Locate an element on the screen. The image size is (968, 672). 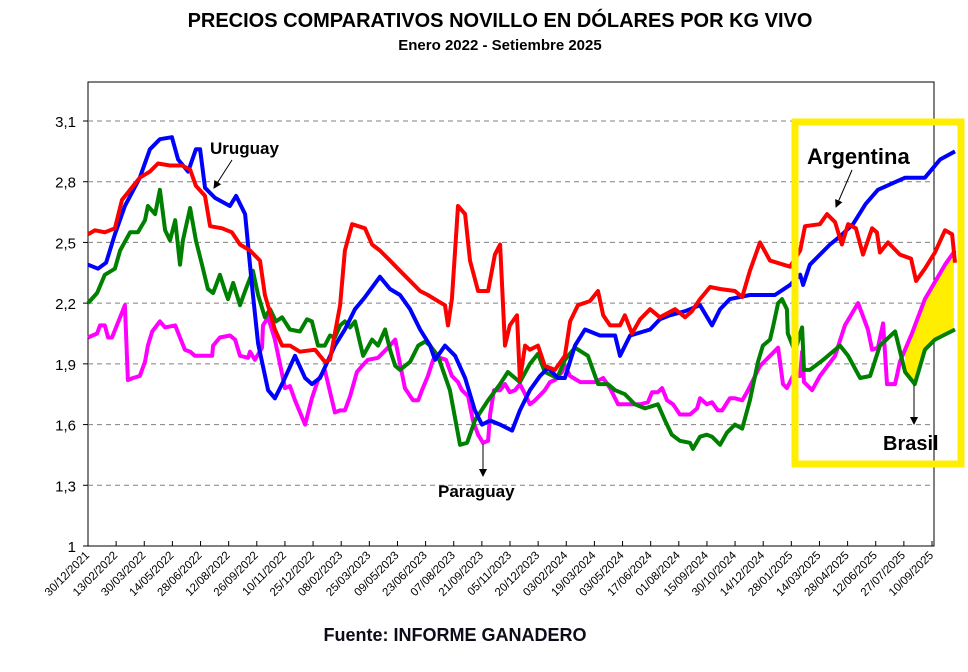
y-tick-label: 2,2 is located at coordinates (65, 304).